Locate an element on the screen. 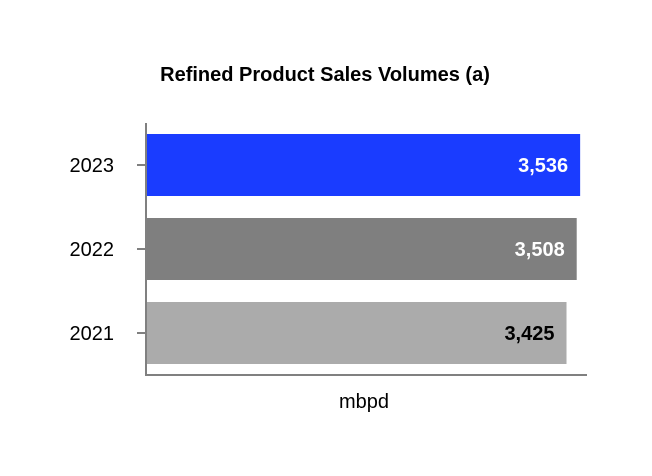 This screenshot has width=652, height=476. y-ticks-group: 2023 2022 2021 is located at coordinates (108, 250).